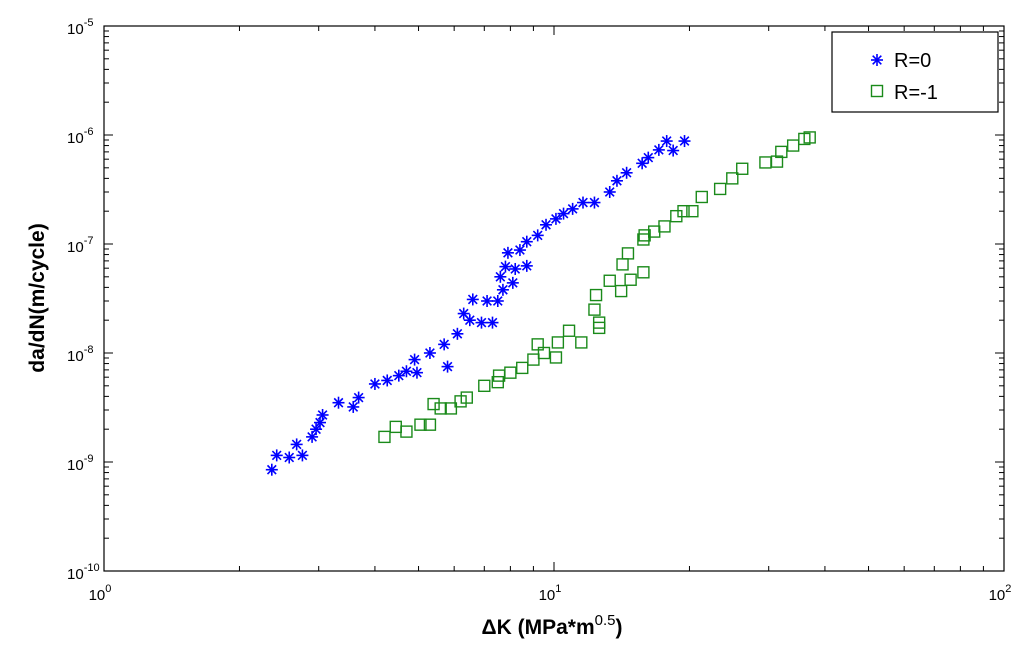 Image resolution: width=1024 pixels, height=651 pixels. I want to click on legend-label-r0: R=0, so click(912, 61).